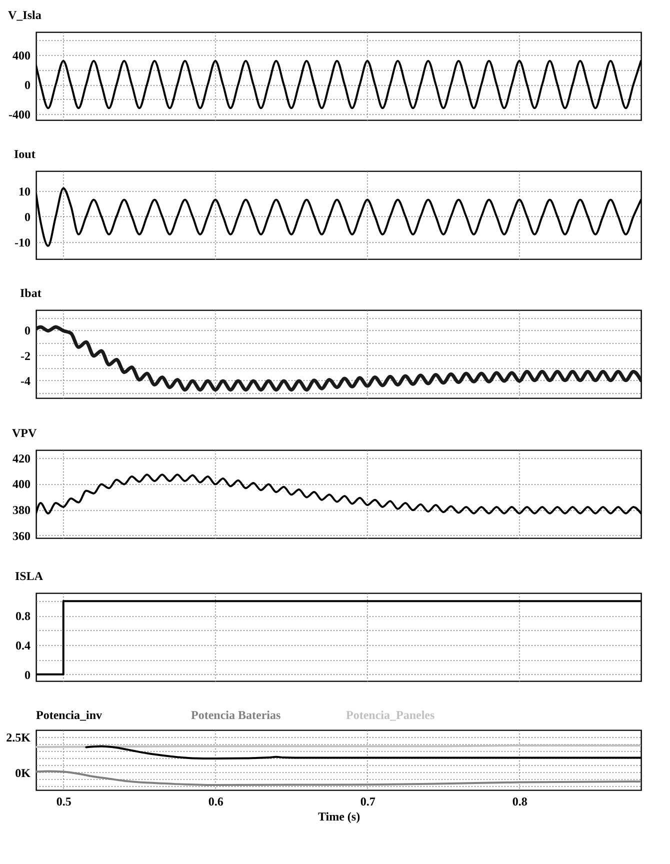  I want to click on y-tick-label: 420, so click(21, 458).